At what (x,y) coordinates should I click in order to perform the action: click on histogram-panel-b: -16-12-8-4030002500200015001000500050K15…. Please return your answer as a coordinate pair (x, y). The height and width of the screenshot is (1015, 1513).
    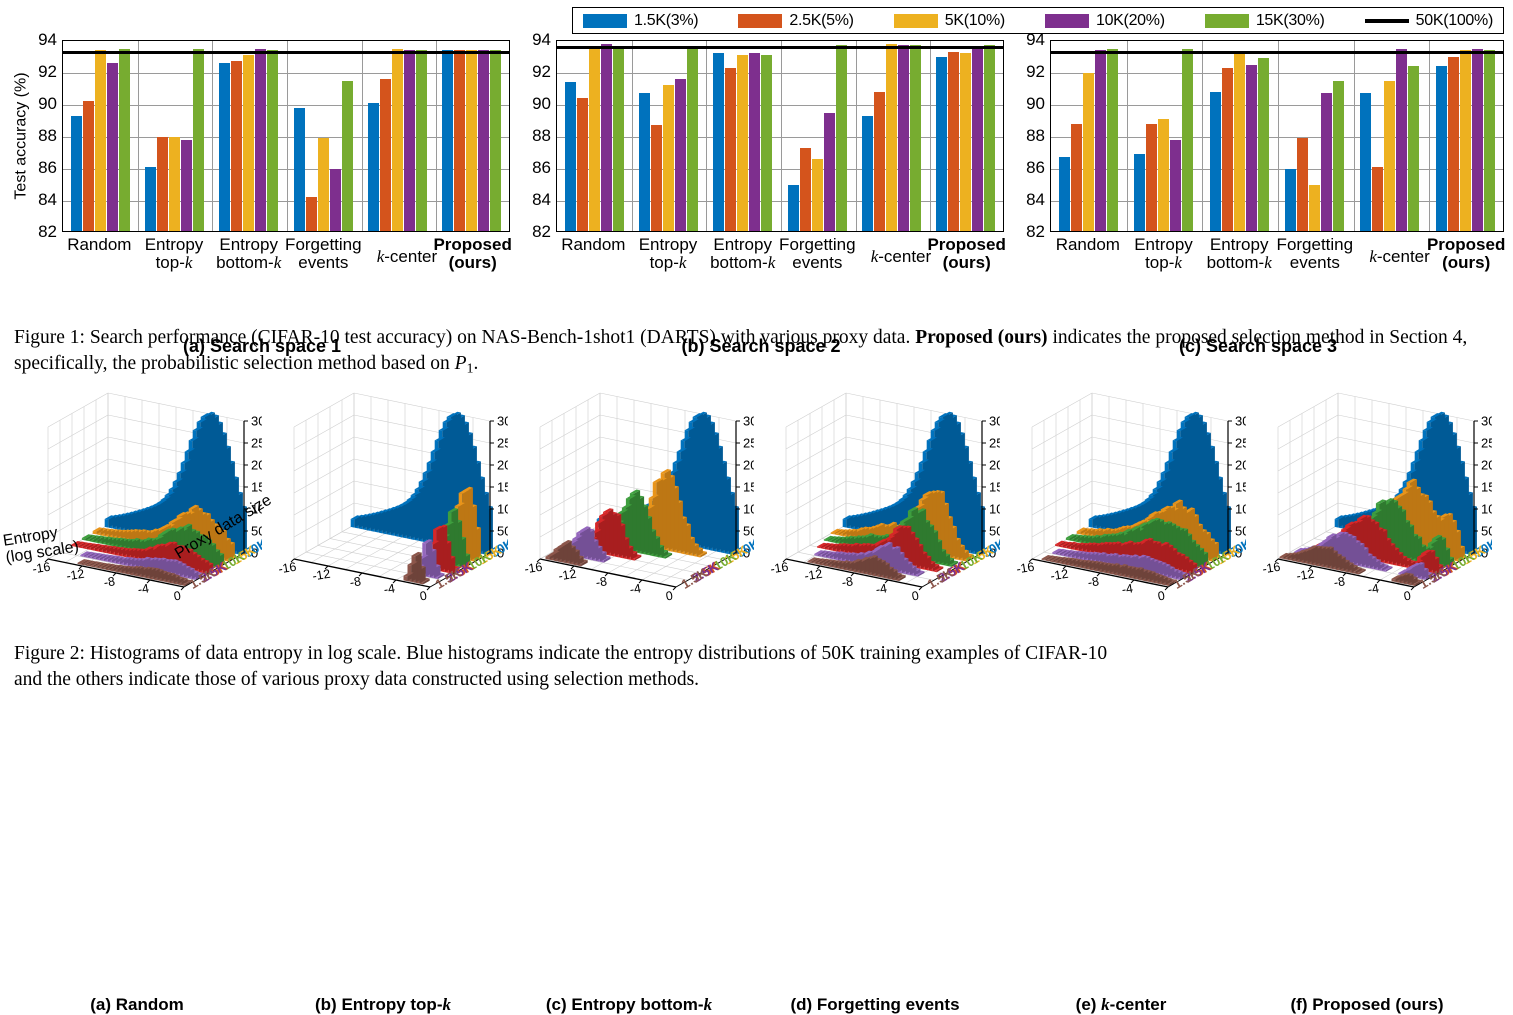
    Looking at the image, I should click on (383, 698).